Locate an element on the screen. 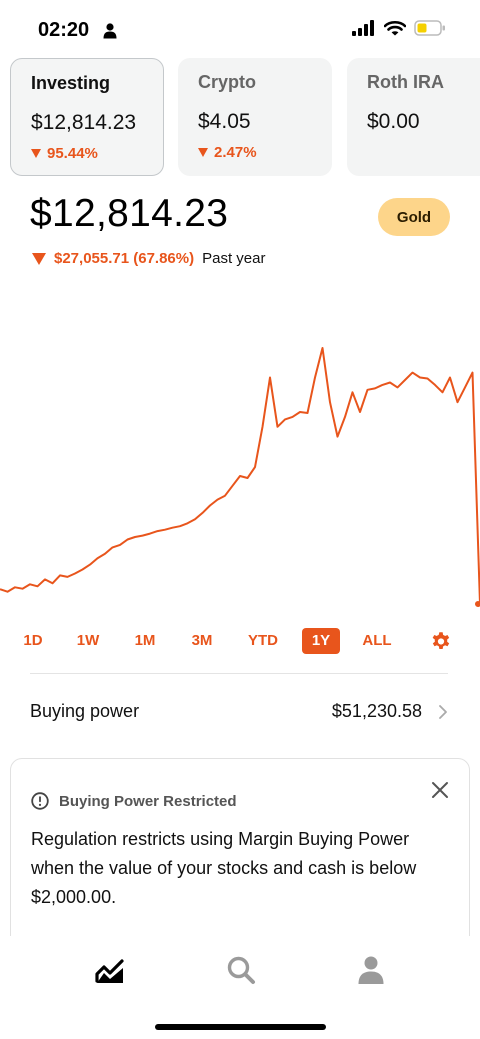 This screenshot has width=480, height=1039. gold-button: Gold is located at coordinates (414, 217).